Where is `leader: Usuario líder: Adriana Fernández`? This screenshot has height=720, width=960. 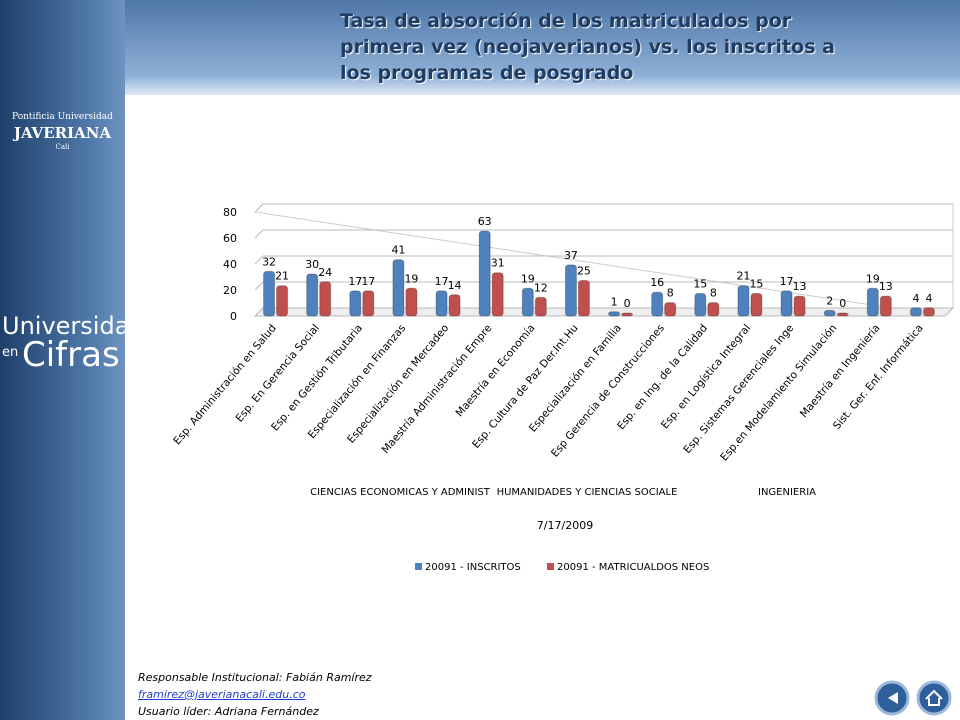
leader: Usuario líder: Adriana Fernández is located at coordinates (228, 711).